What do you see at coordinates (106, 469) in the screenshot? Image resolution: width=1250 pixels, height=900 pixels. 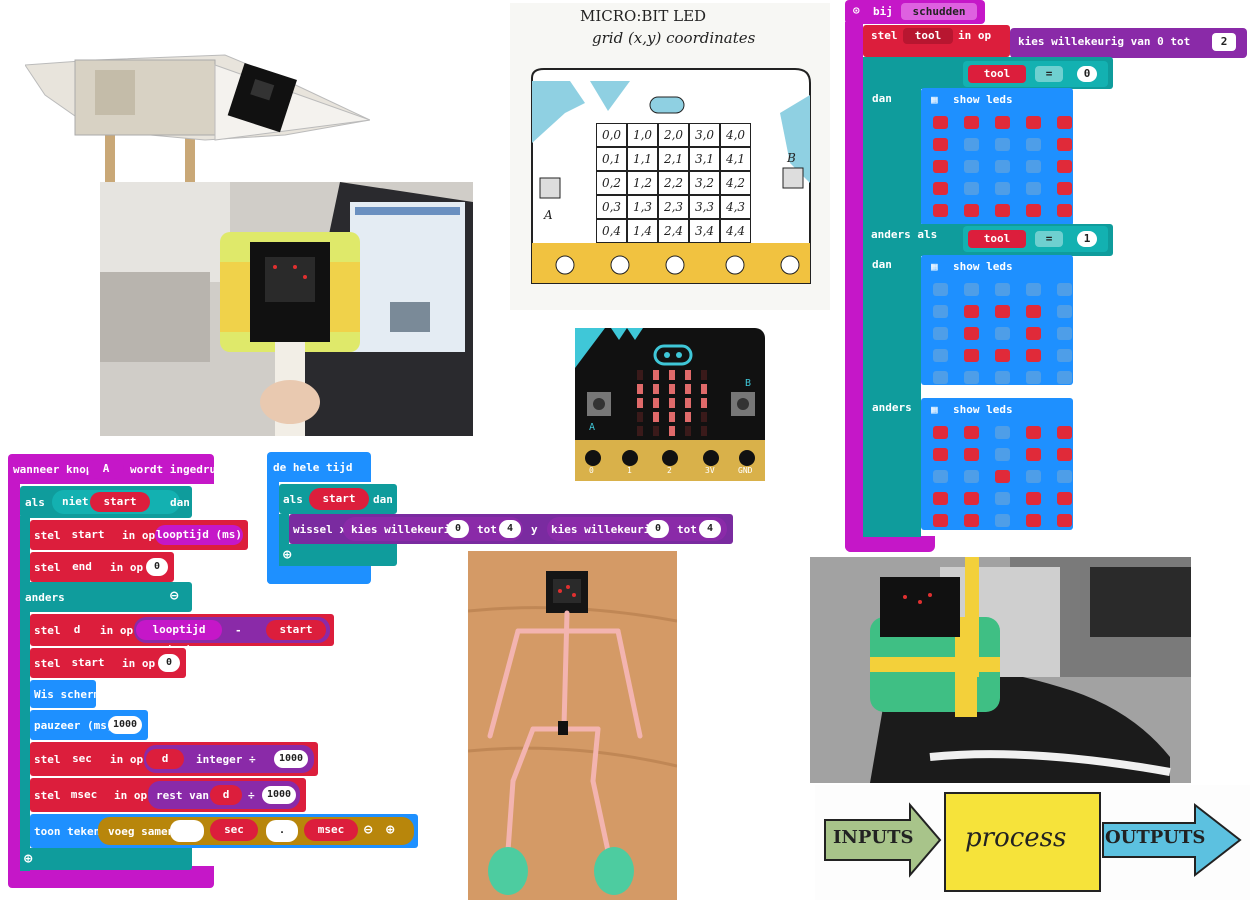 I see `button-dropdown: A` at bounding box center [106, 469].